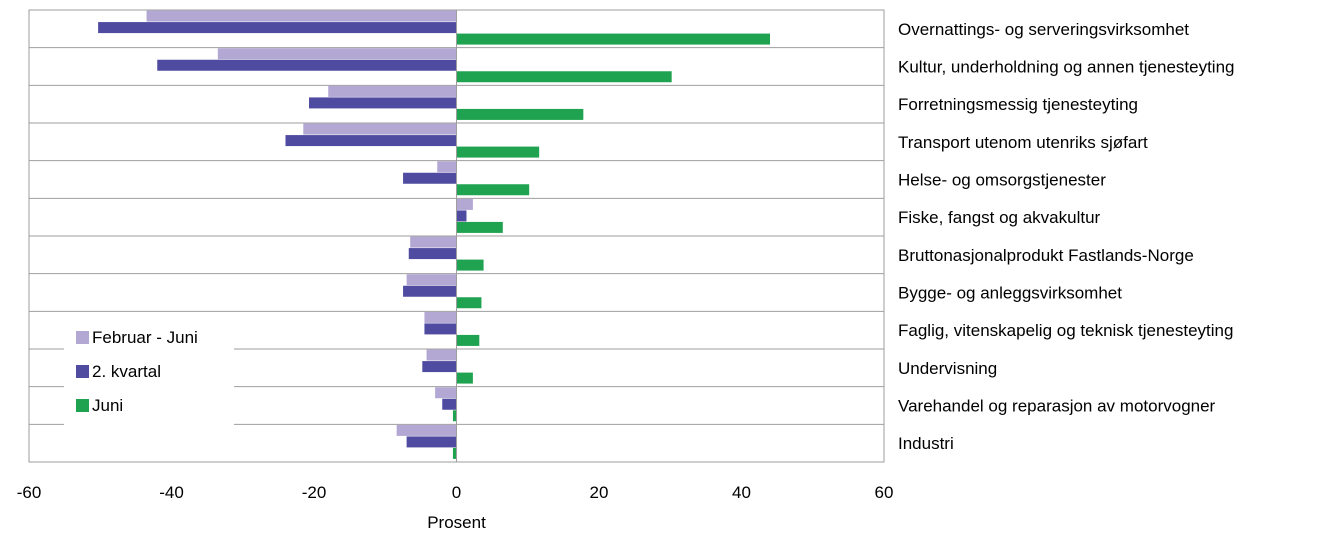 The height and width of the screenshot is (533, 1322). What do you see at coordinates (741, 492) in the screenshot?
I see `x-tick-label: 40` at bounding box center [741, 492].